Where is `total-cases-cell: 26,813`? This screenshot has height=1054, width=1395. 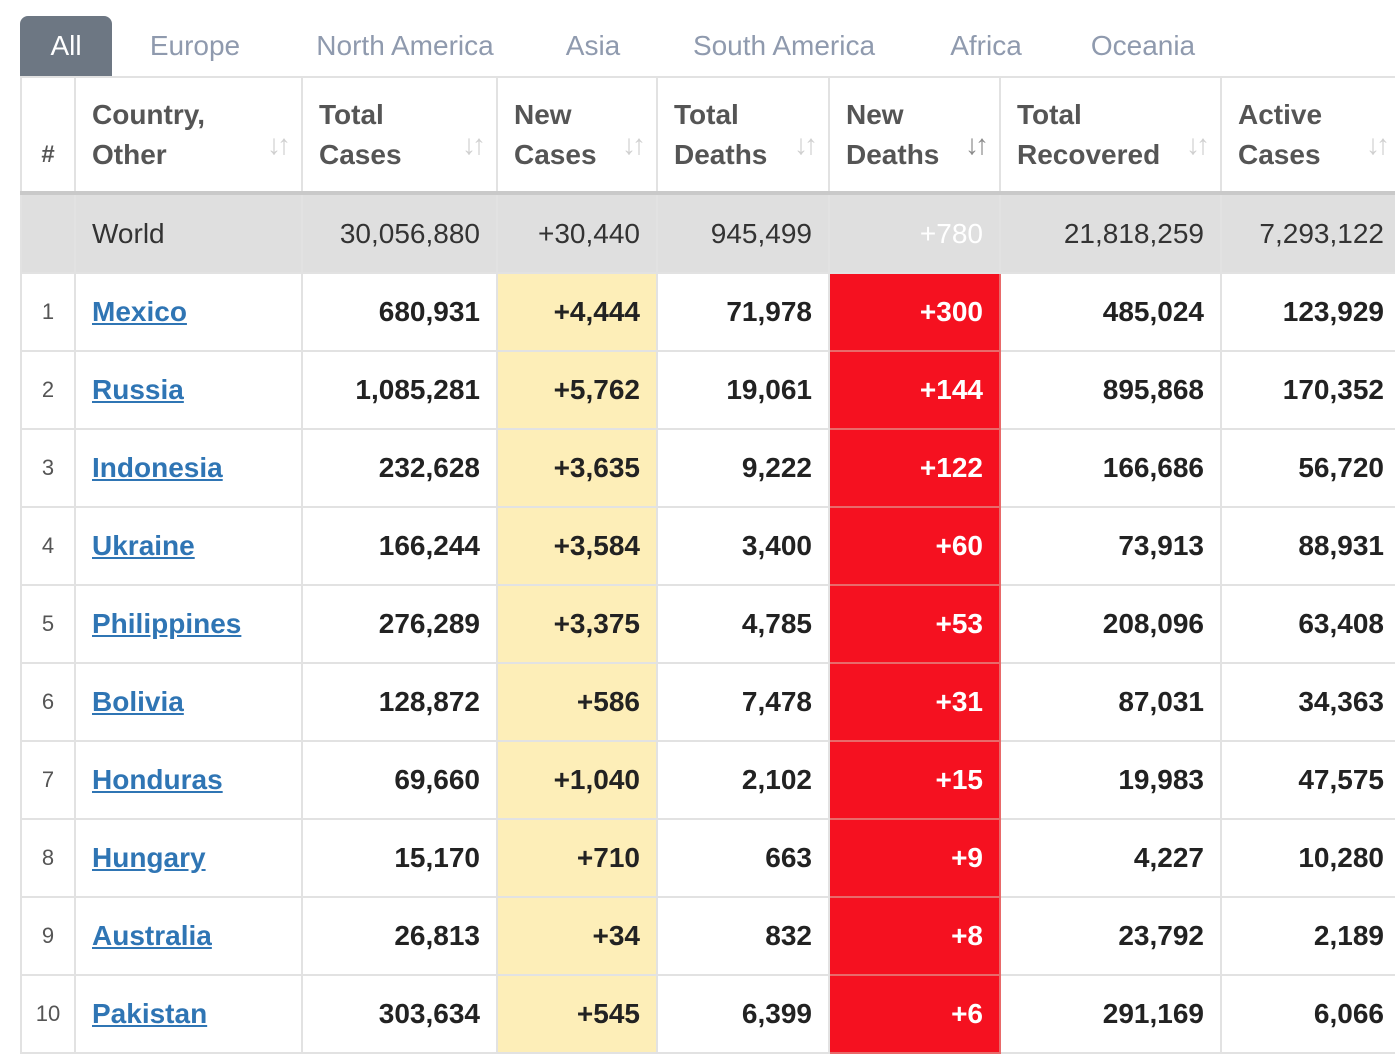 total-cases-cell: 26,813 is located at coordinates (399, 936).